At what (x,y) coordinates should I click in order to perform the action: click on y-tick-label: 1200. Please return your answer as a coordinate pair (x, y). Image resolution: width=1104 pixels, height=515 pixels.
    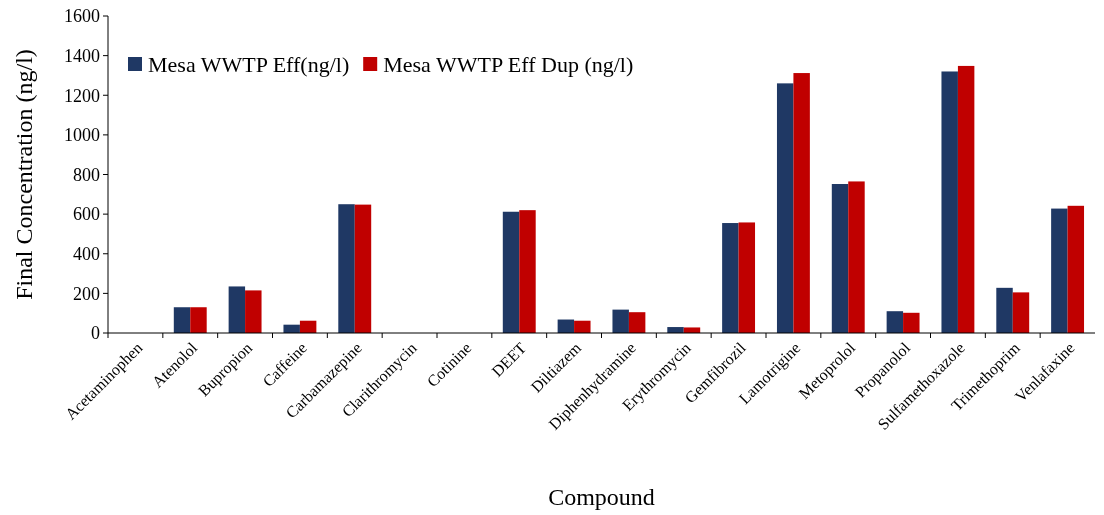
    Looking at the image, I should click on (82, 95).